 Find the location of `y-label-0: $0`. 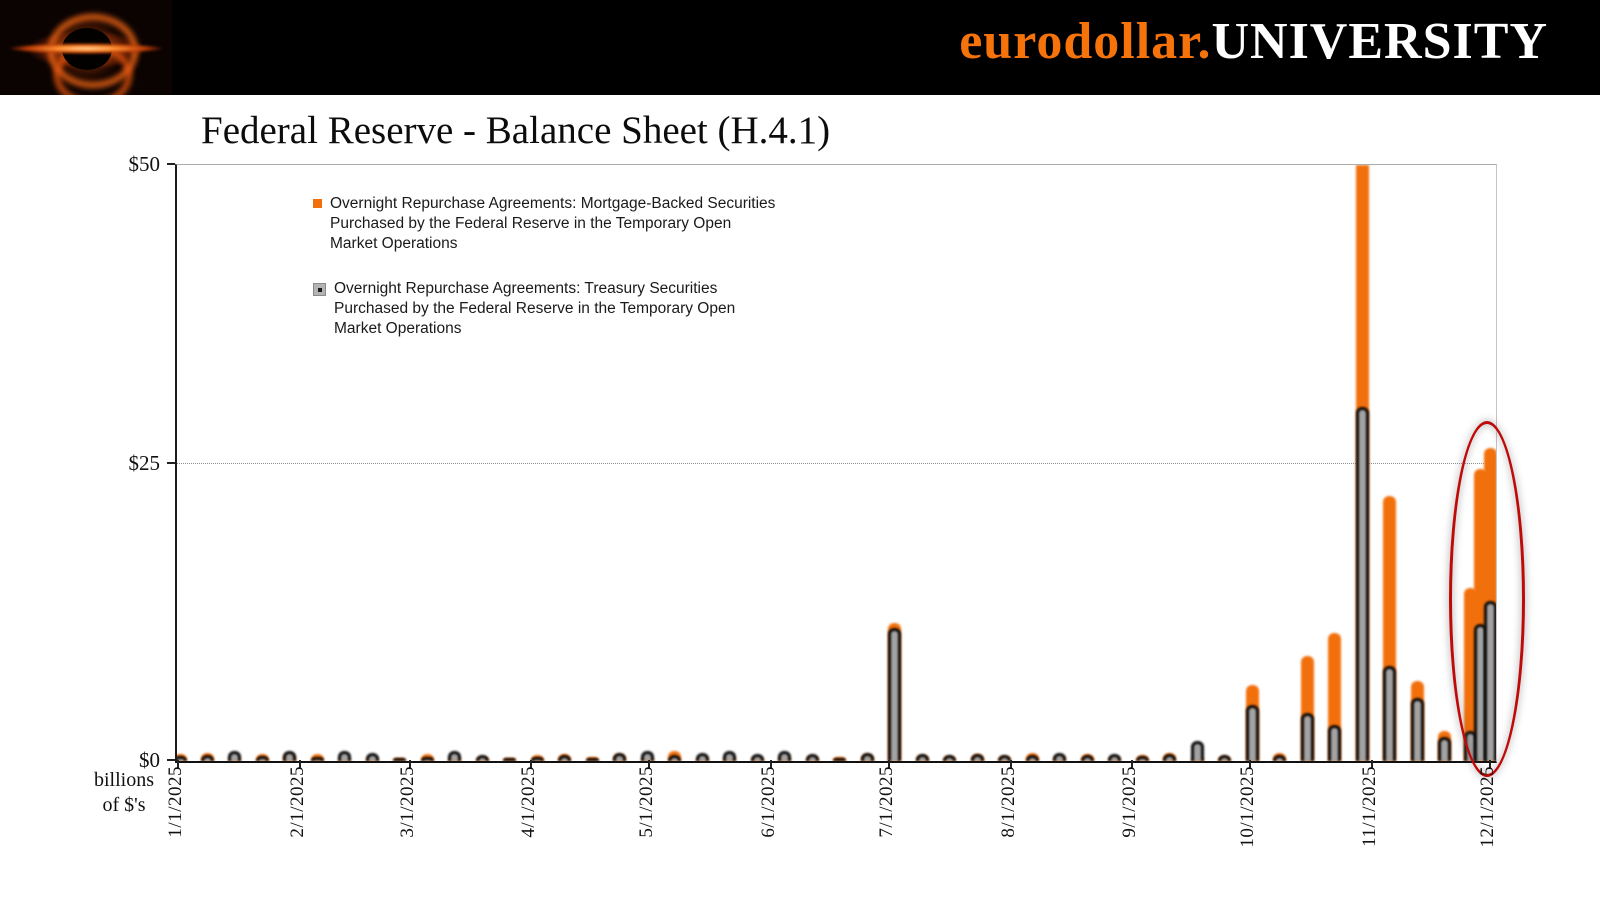

y-label-0: $0 is located at coordinates (149, 760).